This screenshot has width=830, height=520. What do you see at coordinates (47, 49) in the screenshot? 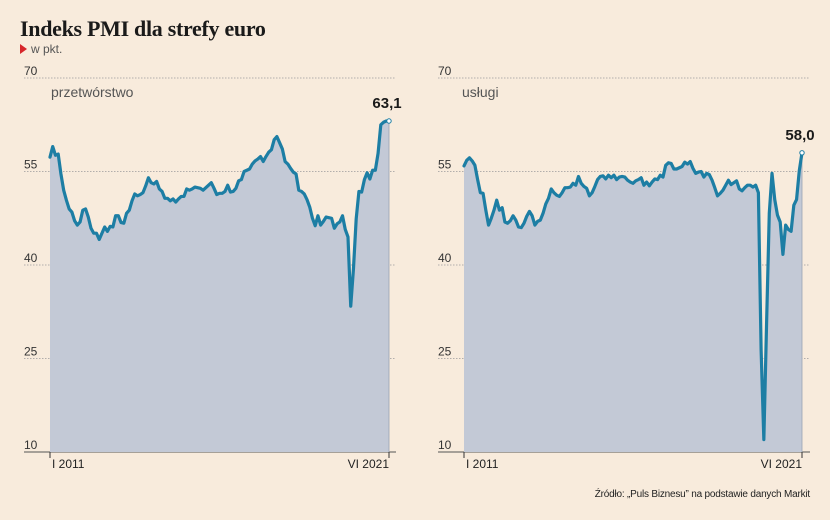
I see `unit-label: w pkt.` at bounding box center [47, 49].